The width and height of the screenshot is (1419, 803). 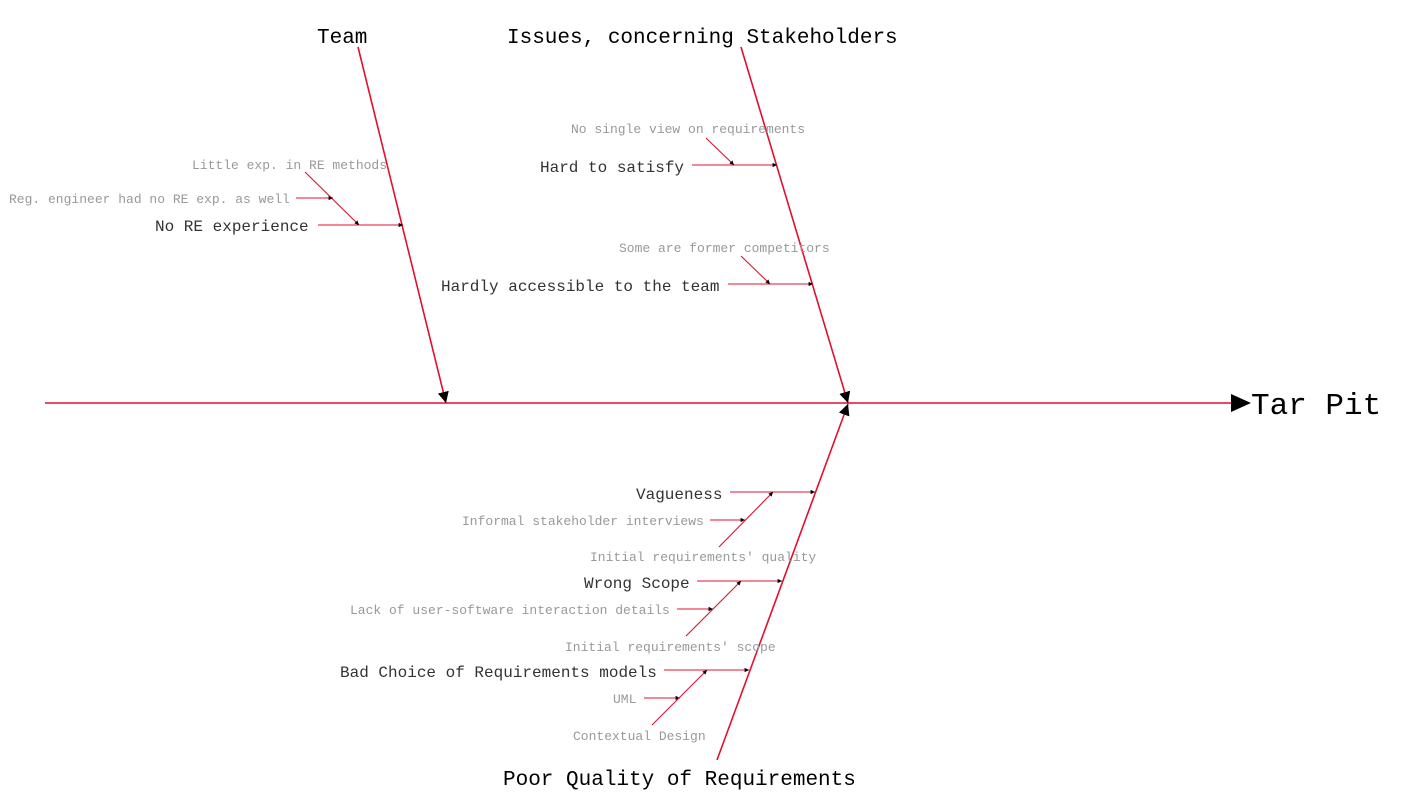 I want to click on category-team-label: Team, so click(x=342, y=38).